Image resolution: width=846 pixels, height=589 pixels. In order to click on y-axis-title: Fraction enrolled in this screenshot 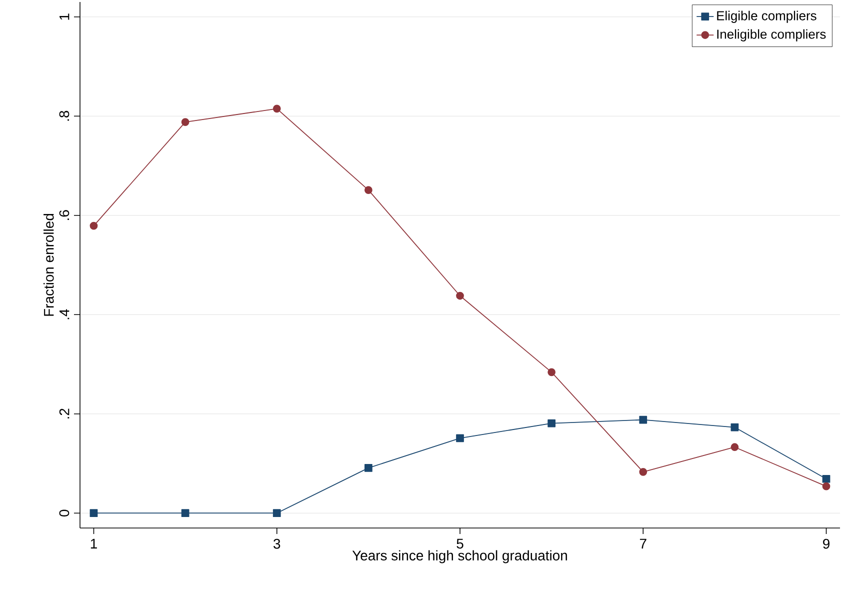, I will do `click(49, 265)`.